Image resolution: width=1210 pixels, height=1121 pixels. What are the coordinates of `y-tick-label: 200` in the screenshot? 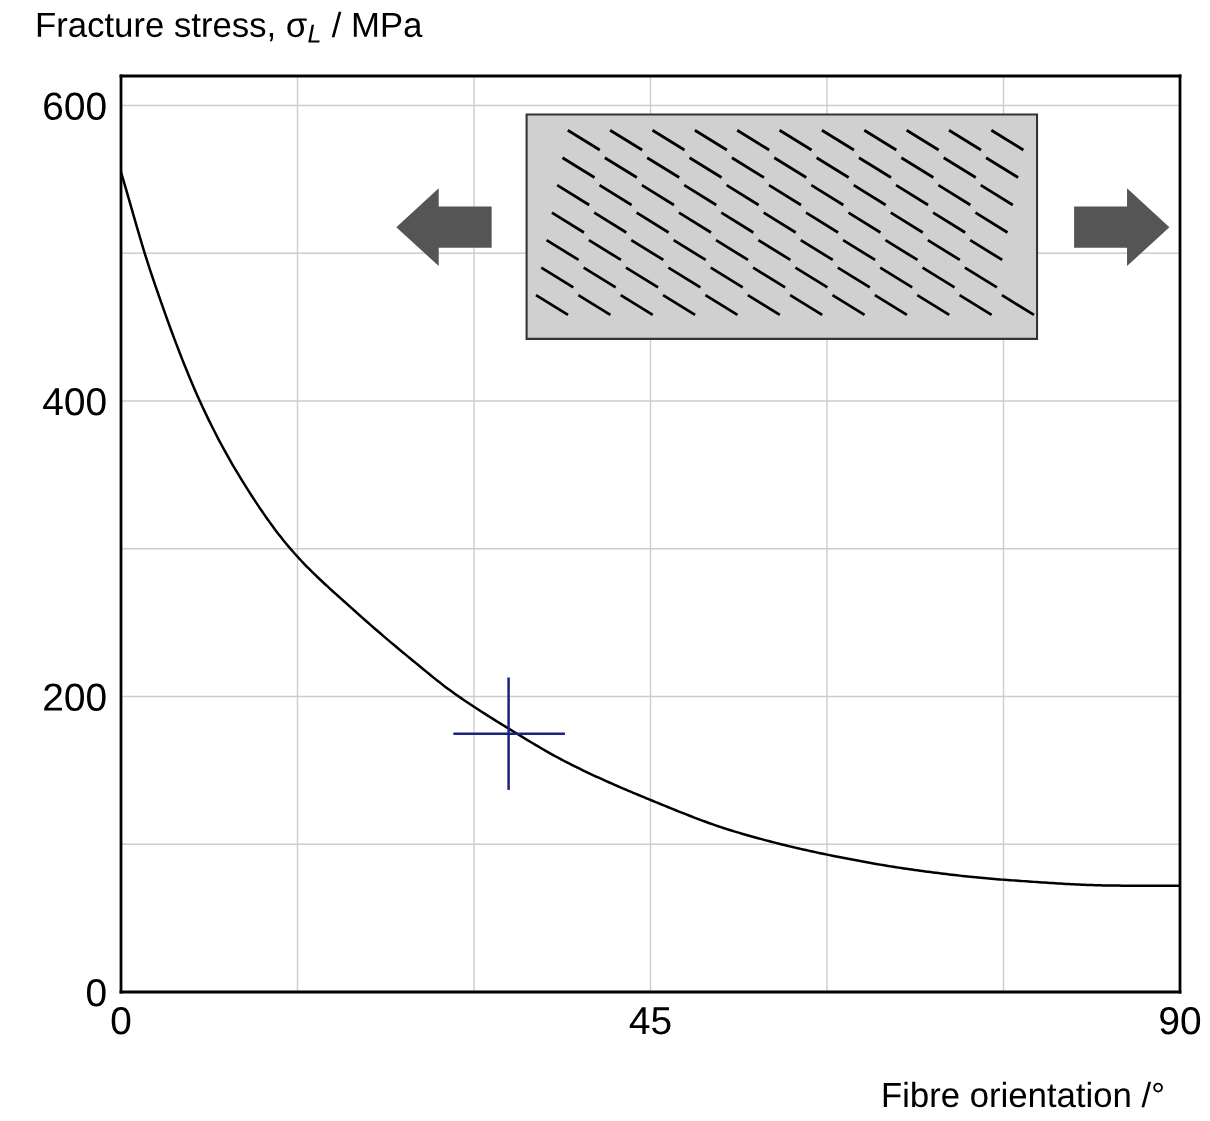 It's located at (75, 697).